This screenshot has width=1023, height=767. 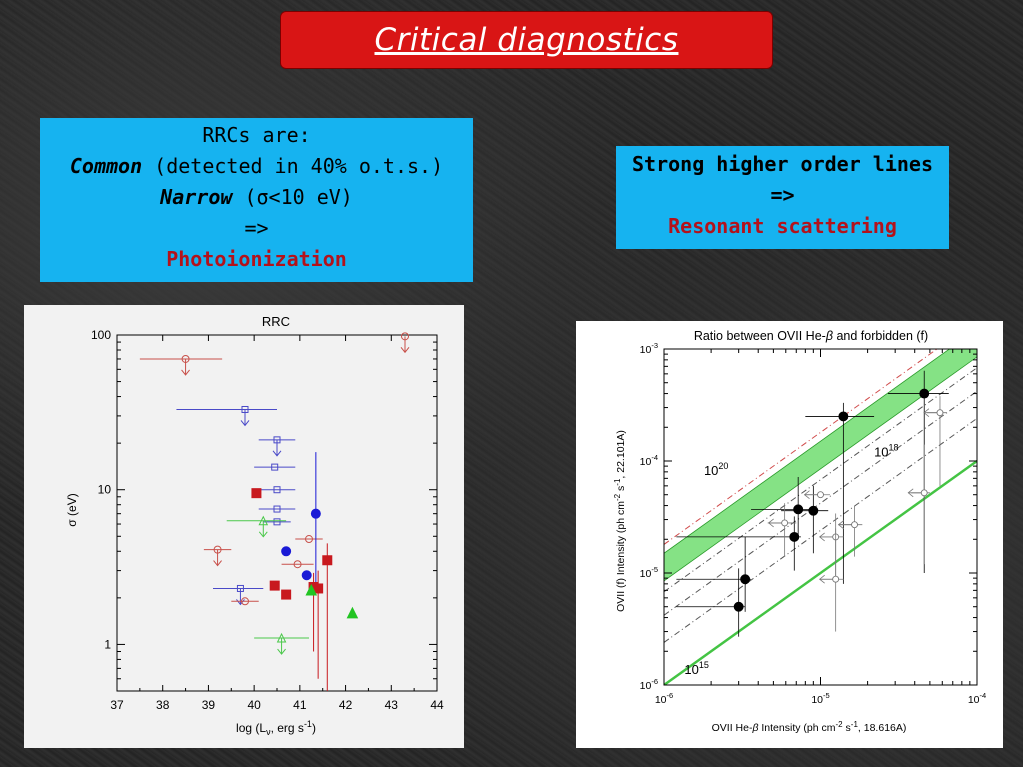 I want to click on rrc-line-2: Common (detected in 40% o.t.s.), so click(x=256, y=166).